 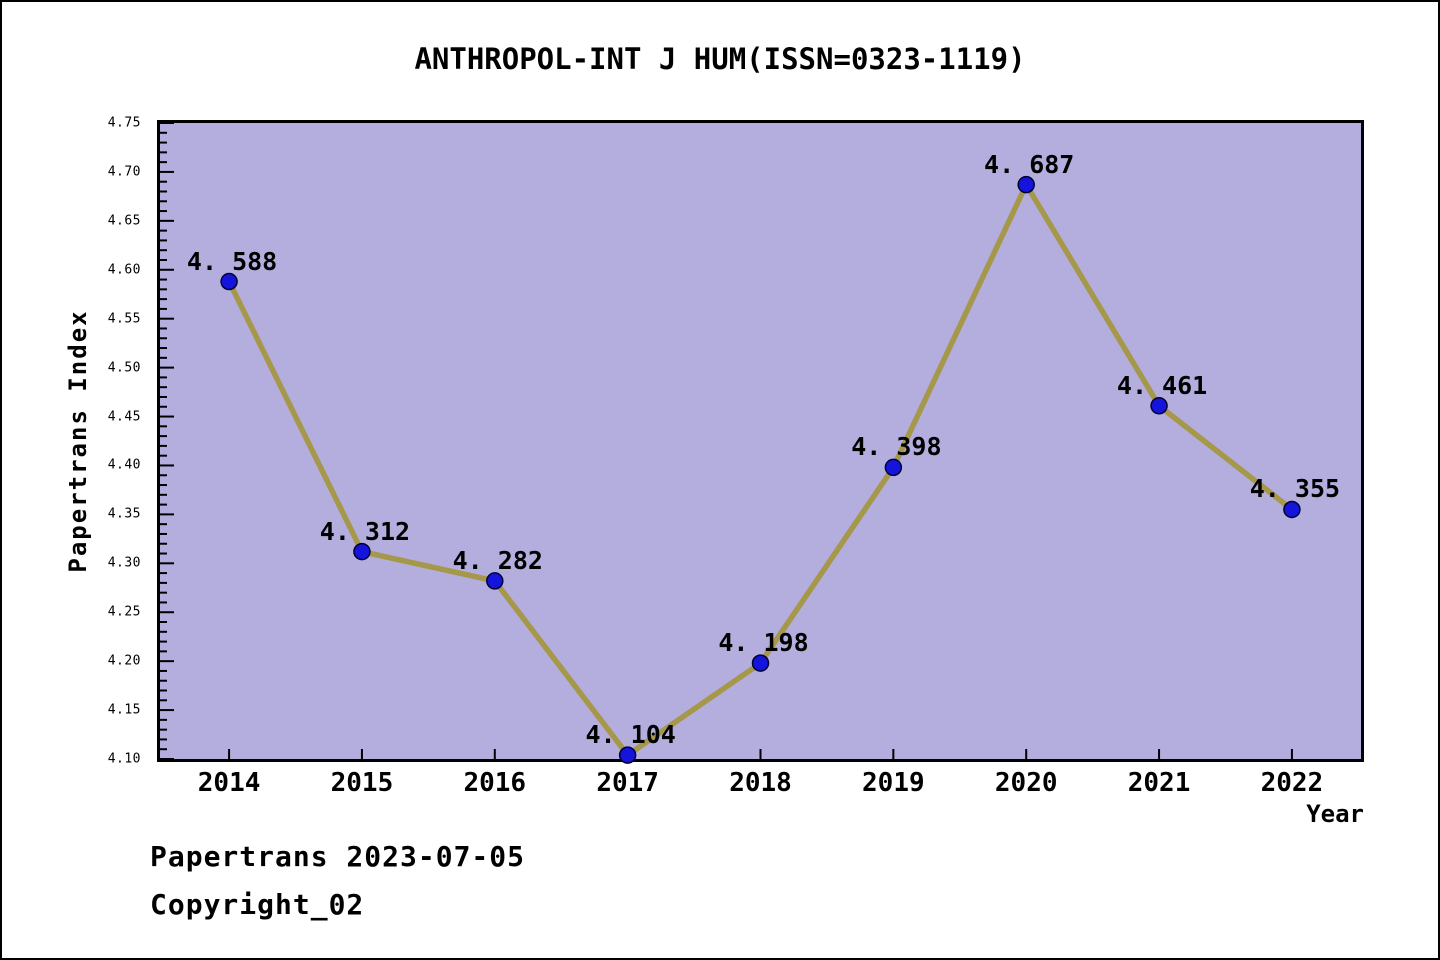 What do you see at coordinates (257, 904) in the screenshot?
I see `footer-copyright: Copyright_02` at bounding box center [257, 904].